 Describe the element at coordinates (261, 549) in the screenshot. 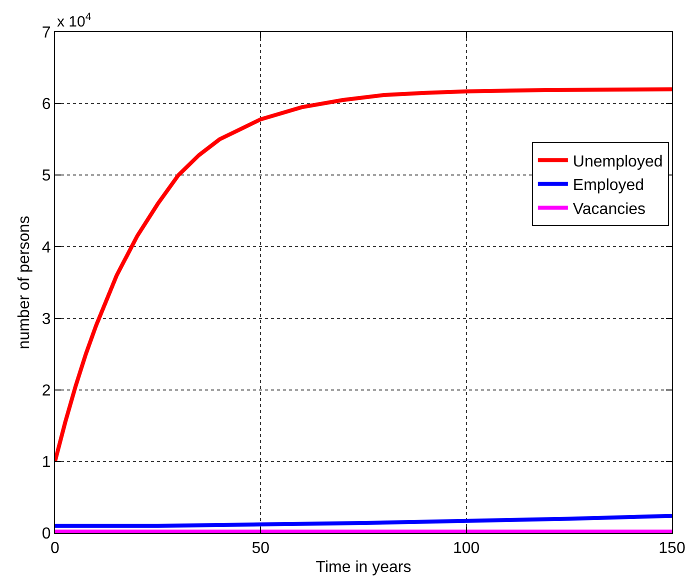

I see `x-tick-label: 50` at that location.